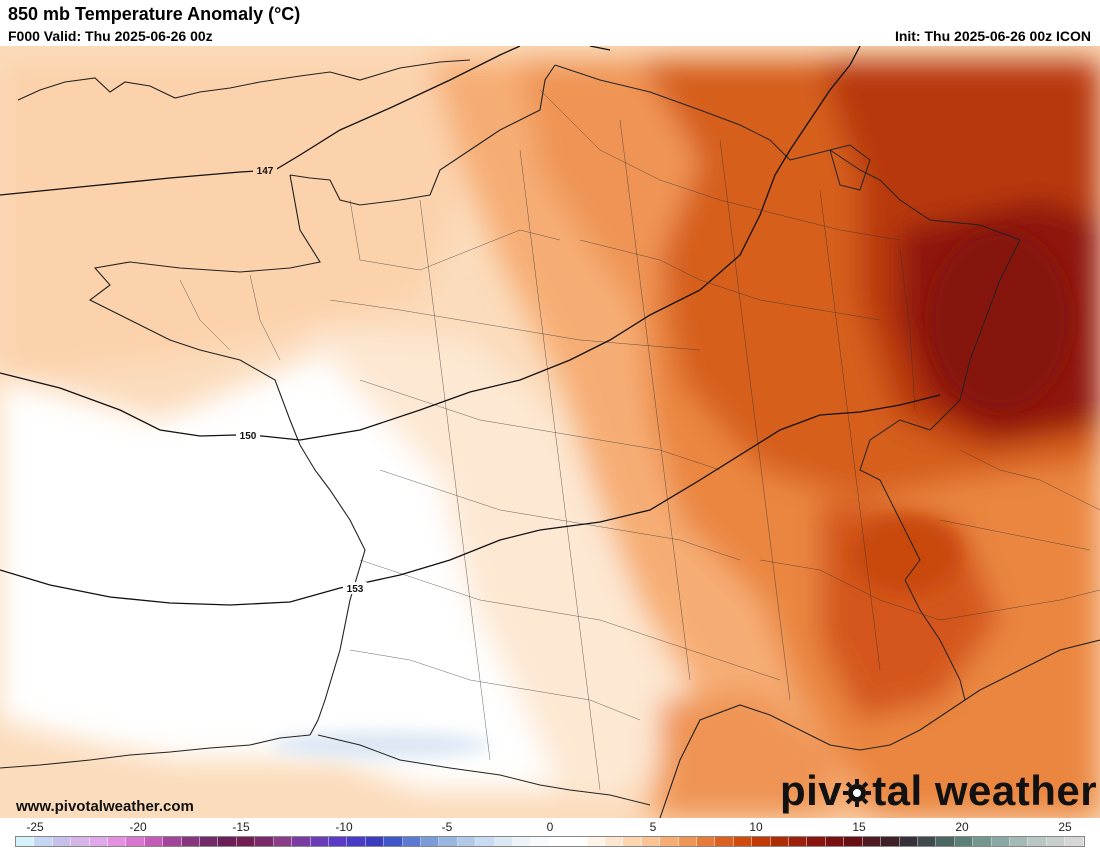  I want to click on sun-gear-icon, so click(857, 793).